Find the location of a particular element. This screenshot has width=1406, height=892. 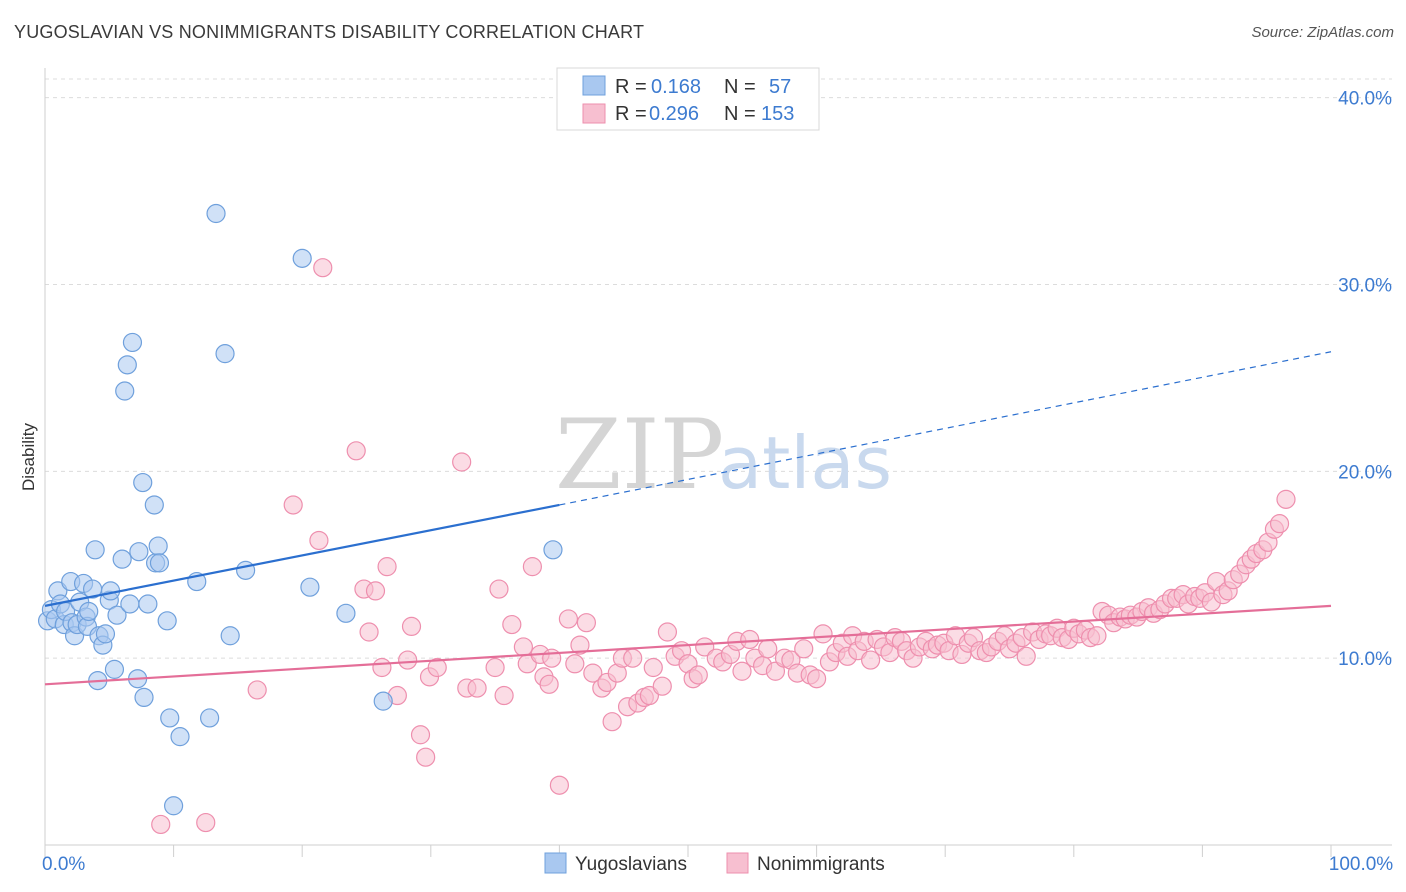

trend-line-yugoslavians is located at coordinates (302, 555).